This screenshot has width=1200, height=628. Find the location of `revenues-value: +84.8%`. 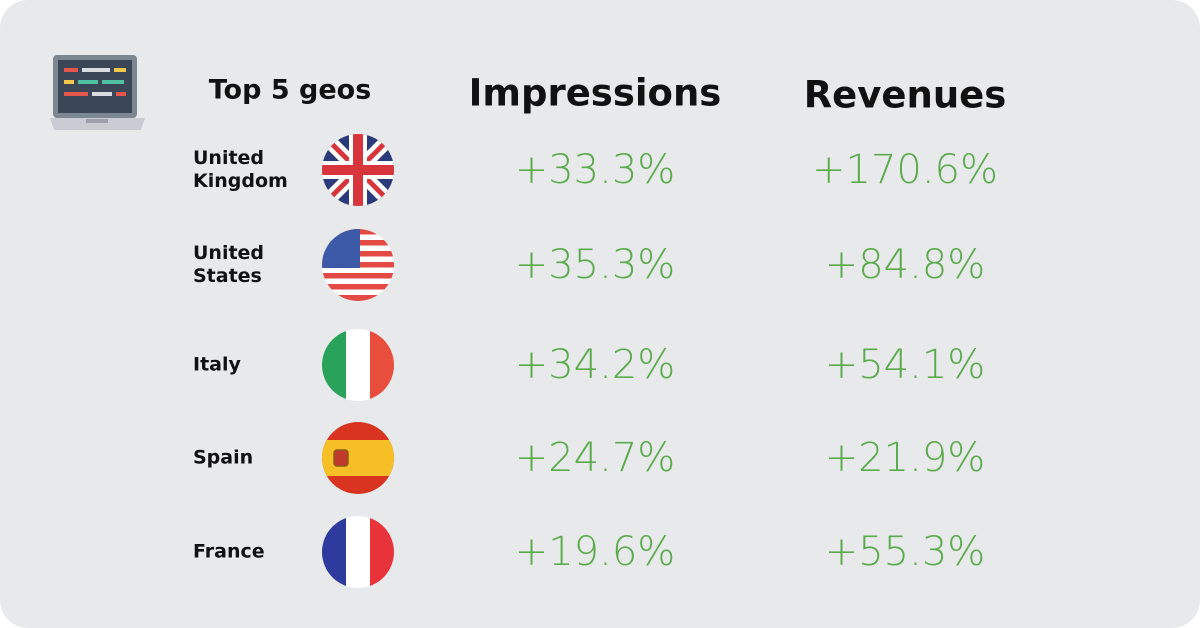

revenues-value: +84.8% is located at coordinates (905, 265).